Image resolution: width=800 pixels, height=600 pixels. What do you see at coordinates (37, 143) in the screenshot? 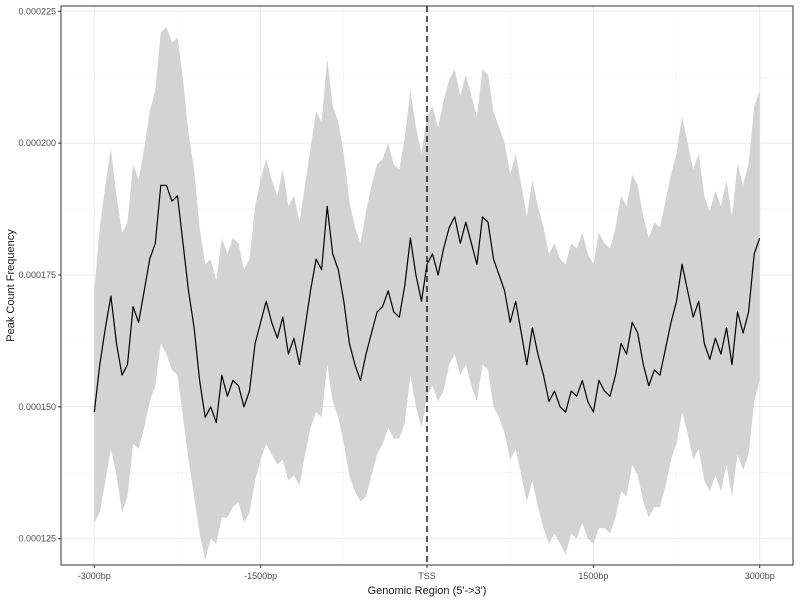
I see `y-tick-label: 0.000200` at bounding box center [37, 143].